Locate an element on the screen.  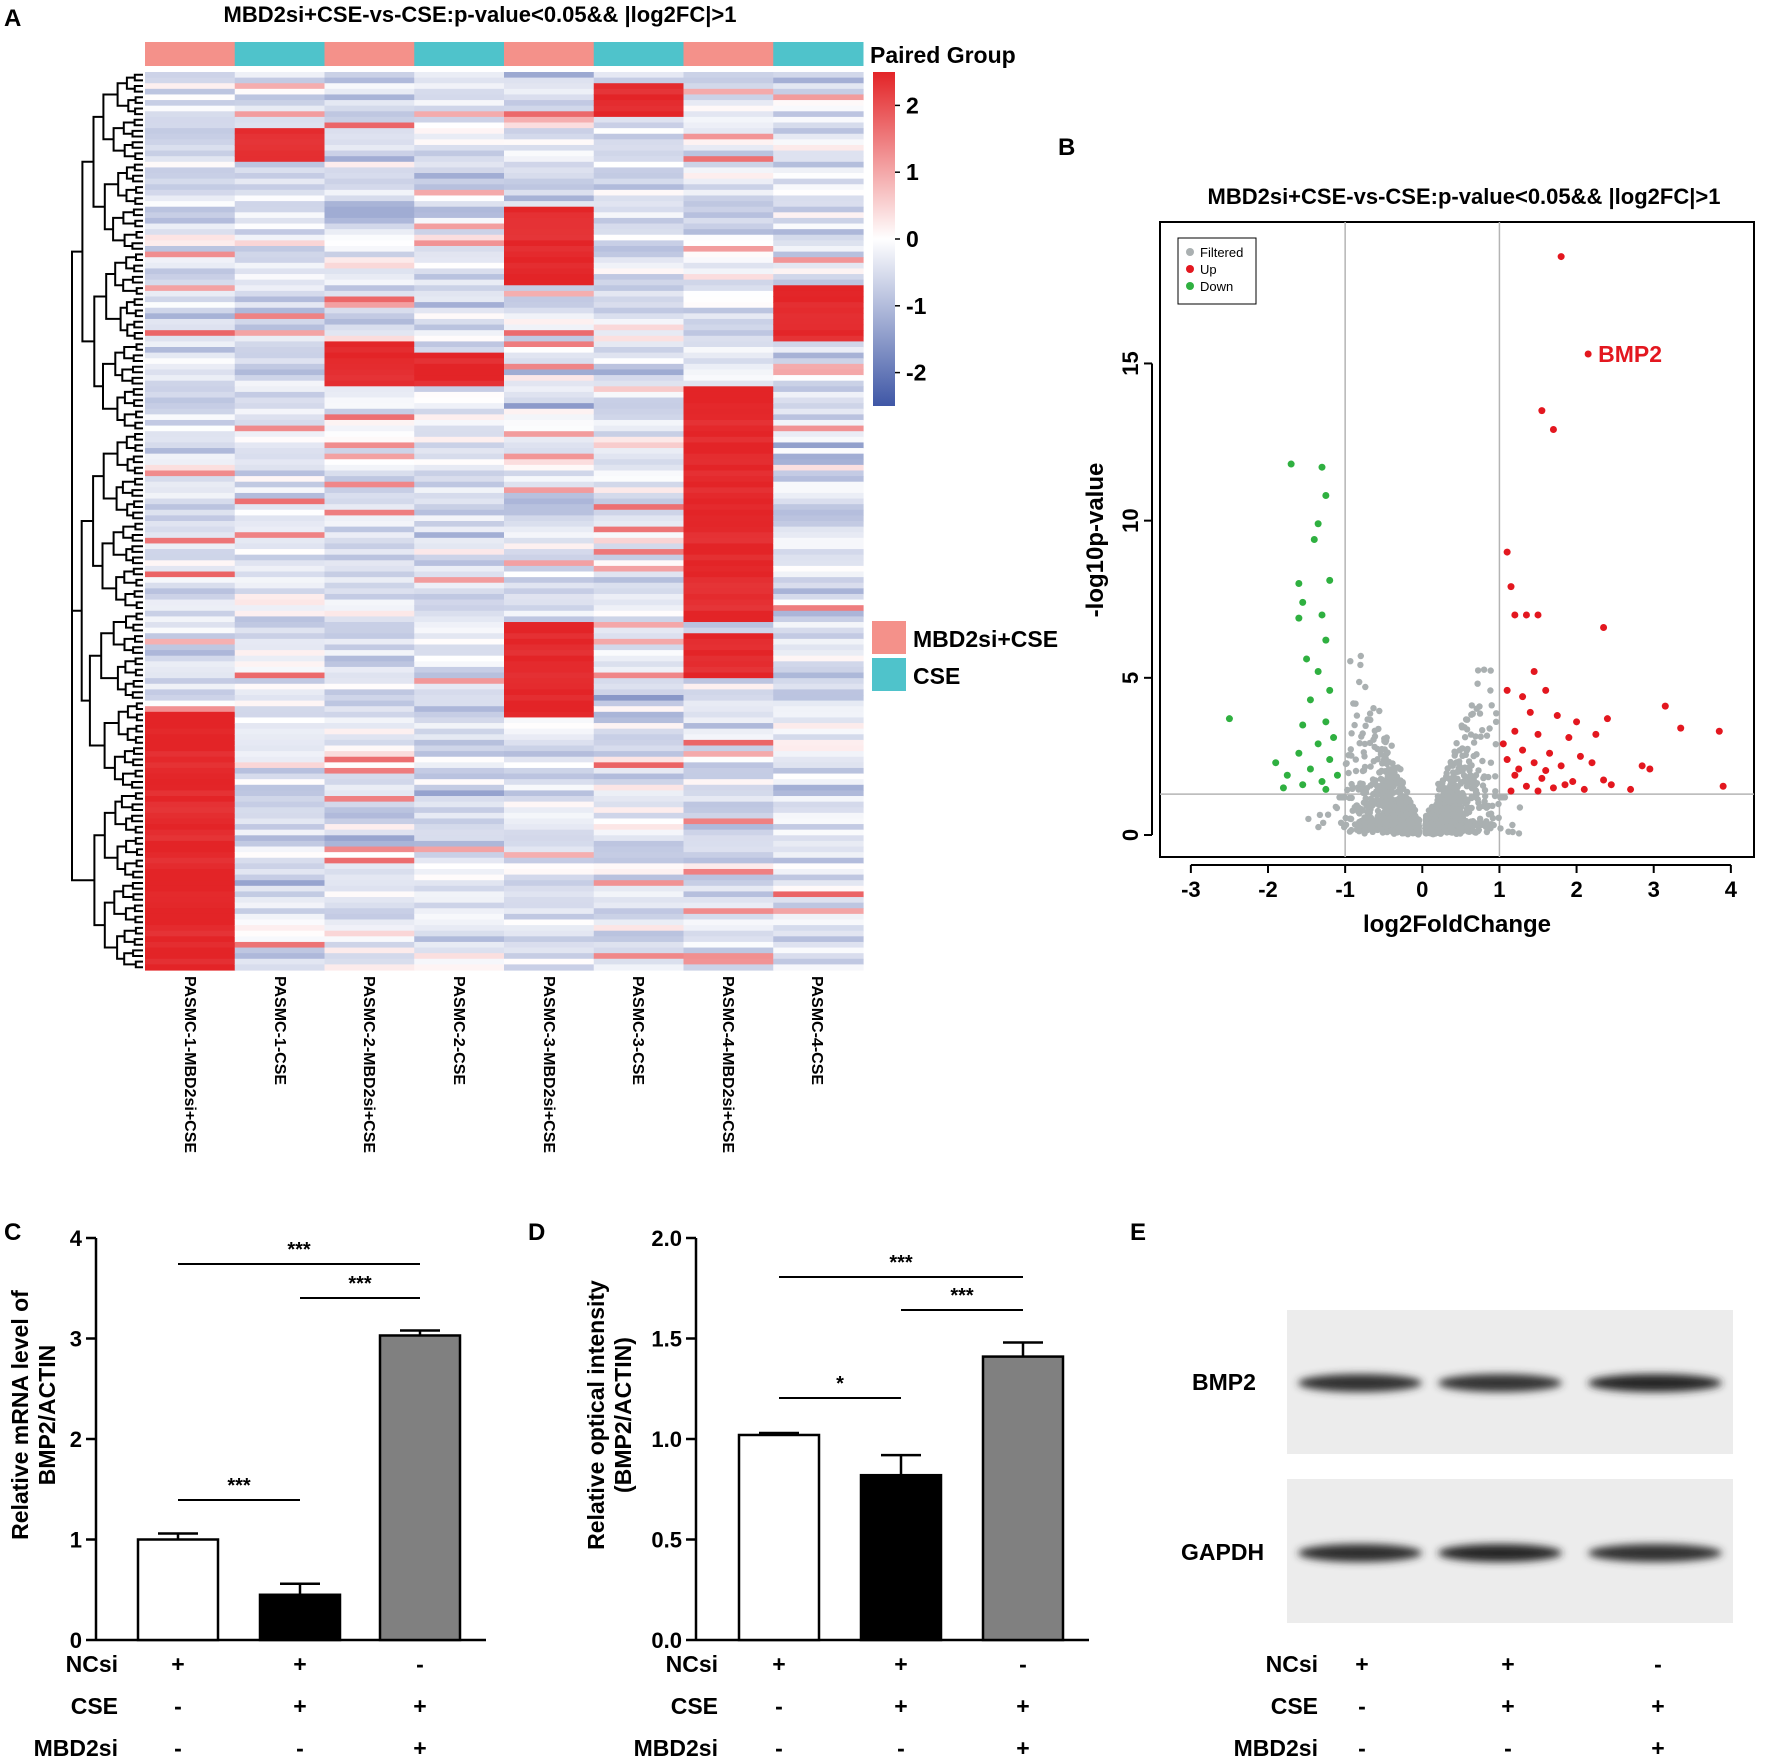
condition-mark: + is located at coordinates (419, 1748).